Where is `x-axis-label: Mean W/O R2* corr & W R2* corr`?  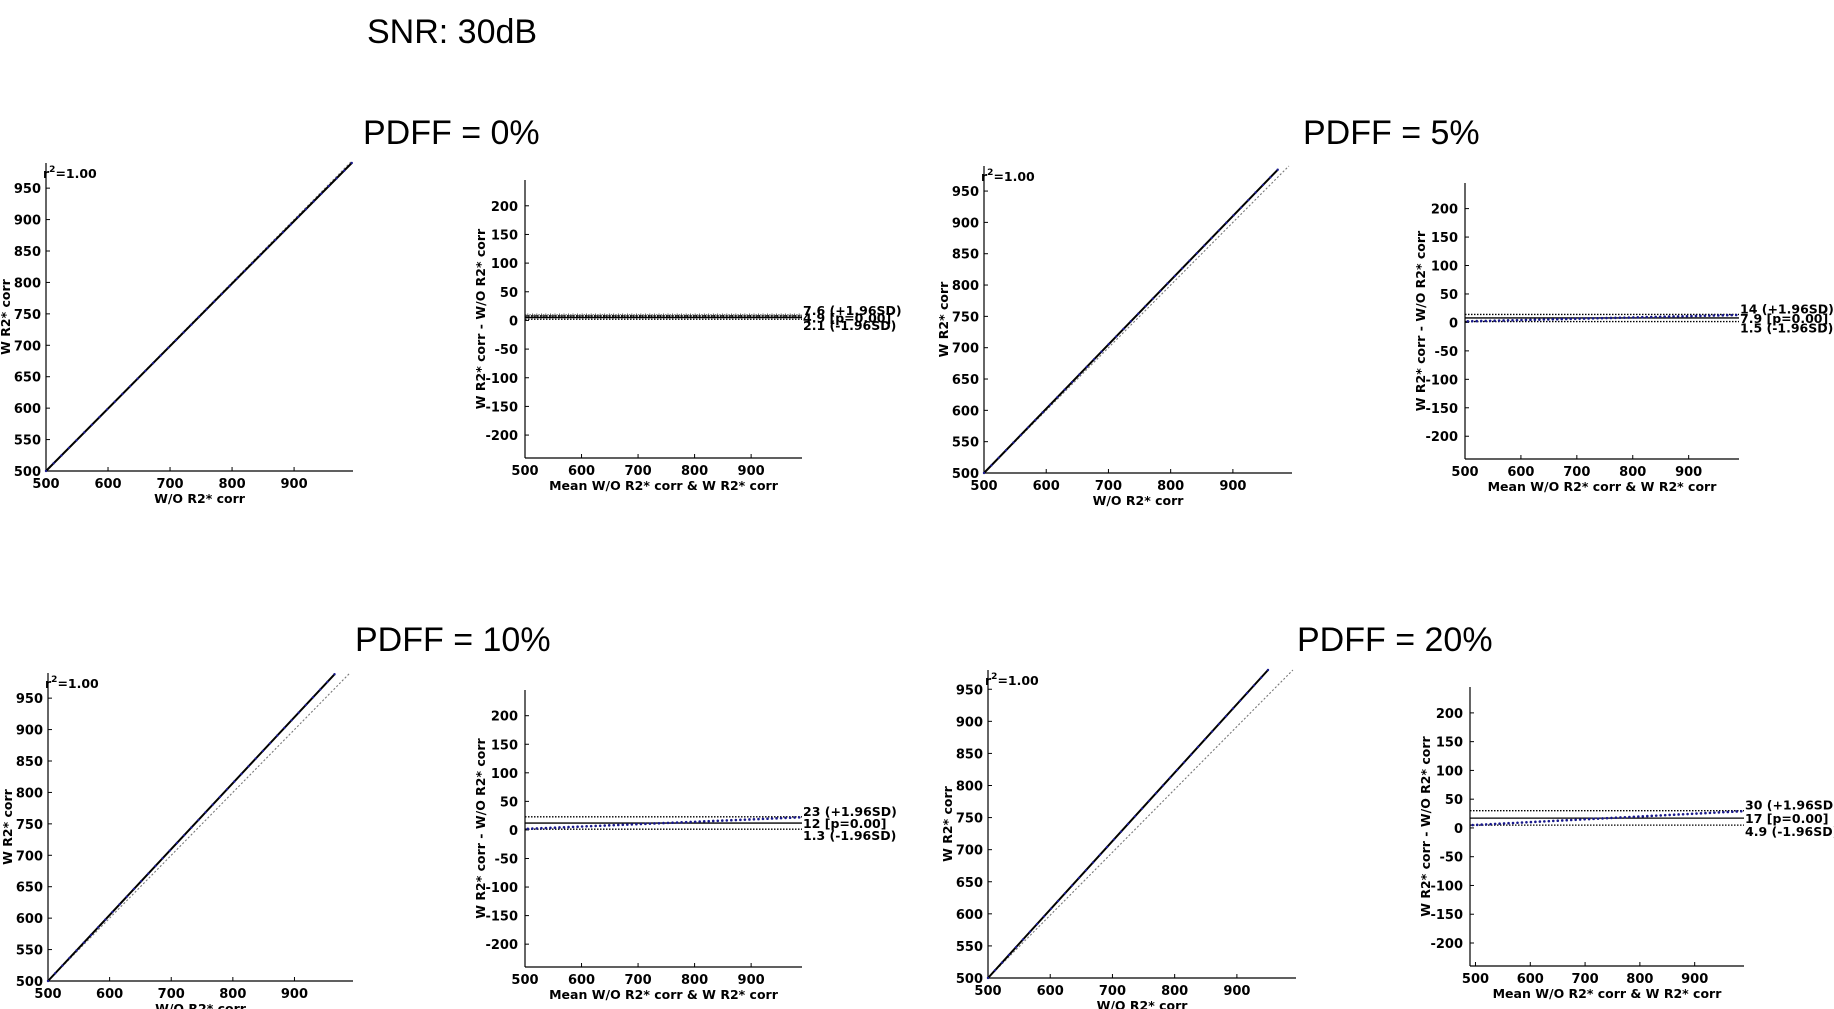
x-axis-label: Mean W/O R2* corr & W R2* corr is located at coordinates (664, 994).